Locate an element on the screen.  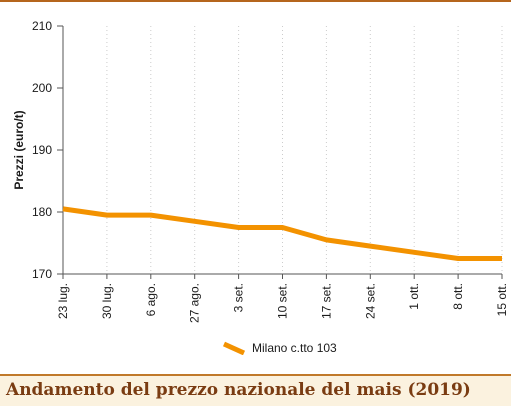
y-tick-label: 180 is located at coordinates (42, 212).